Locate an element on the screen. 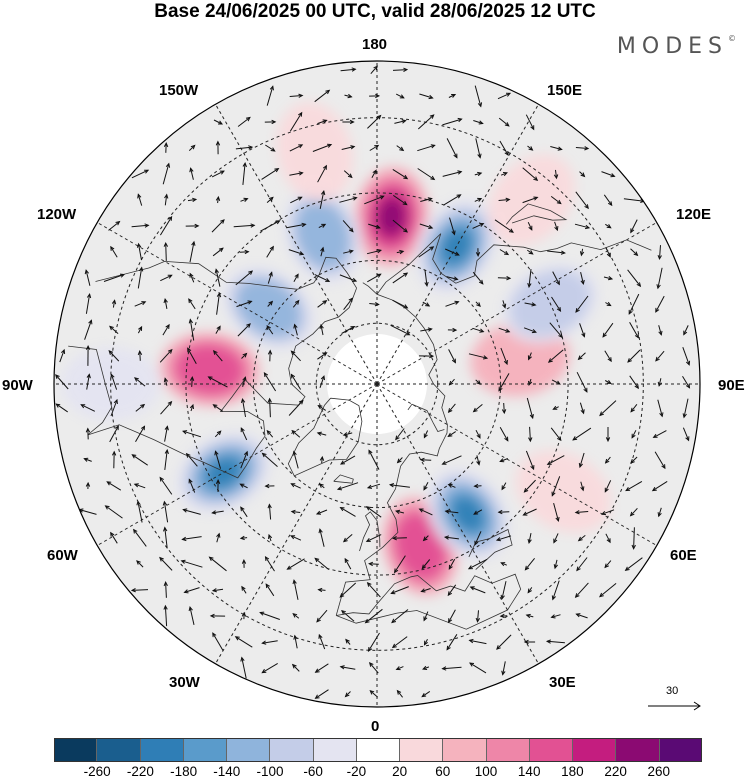 This screenshot has height=783, width=750. latitude-circle is located at coordinates (377, 384).